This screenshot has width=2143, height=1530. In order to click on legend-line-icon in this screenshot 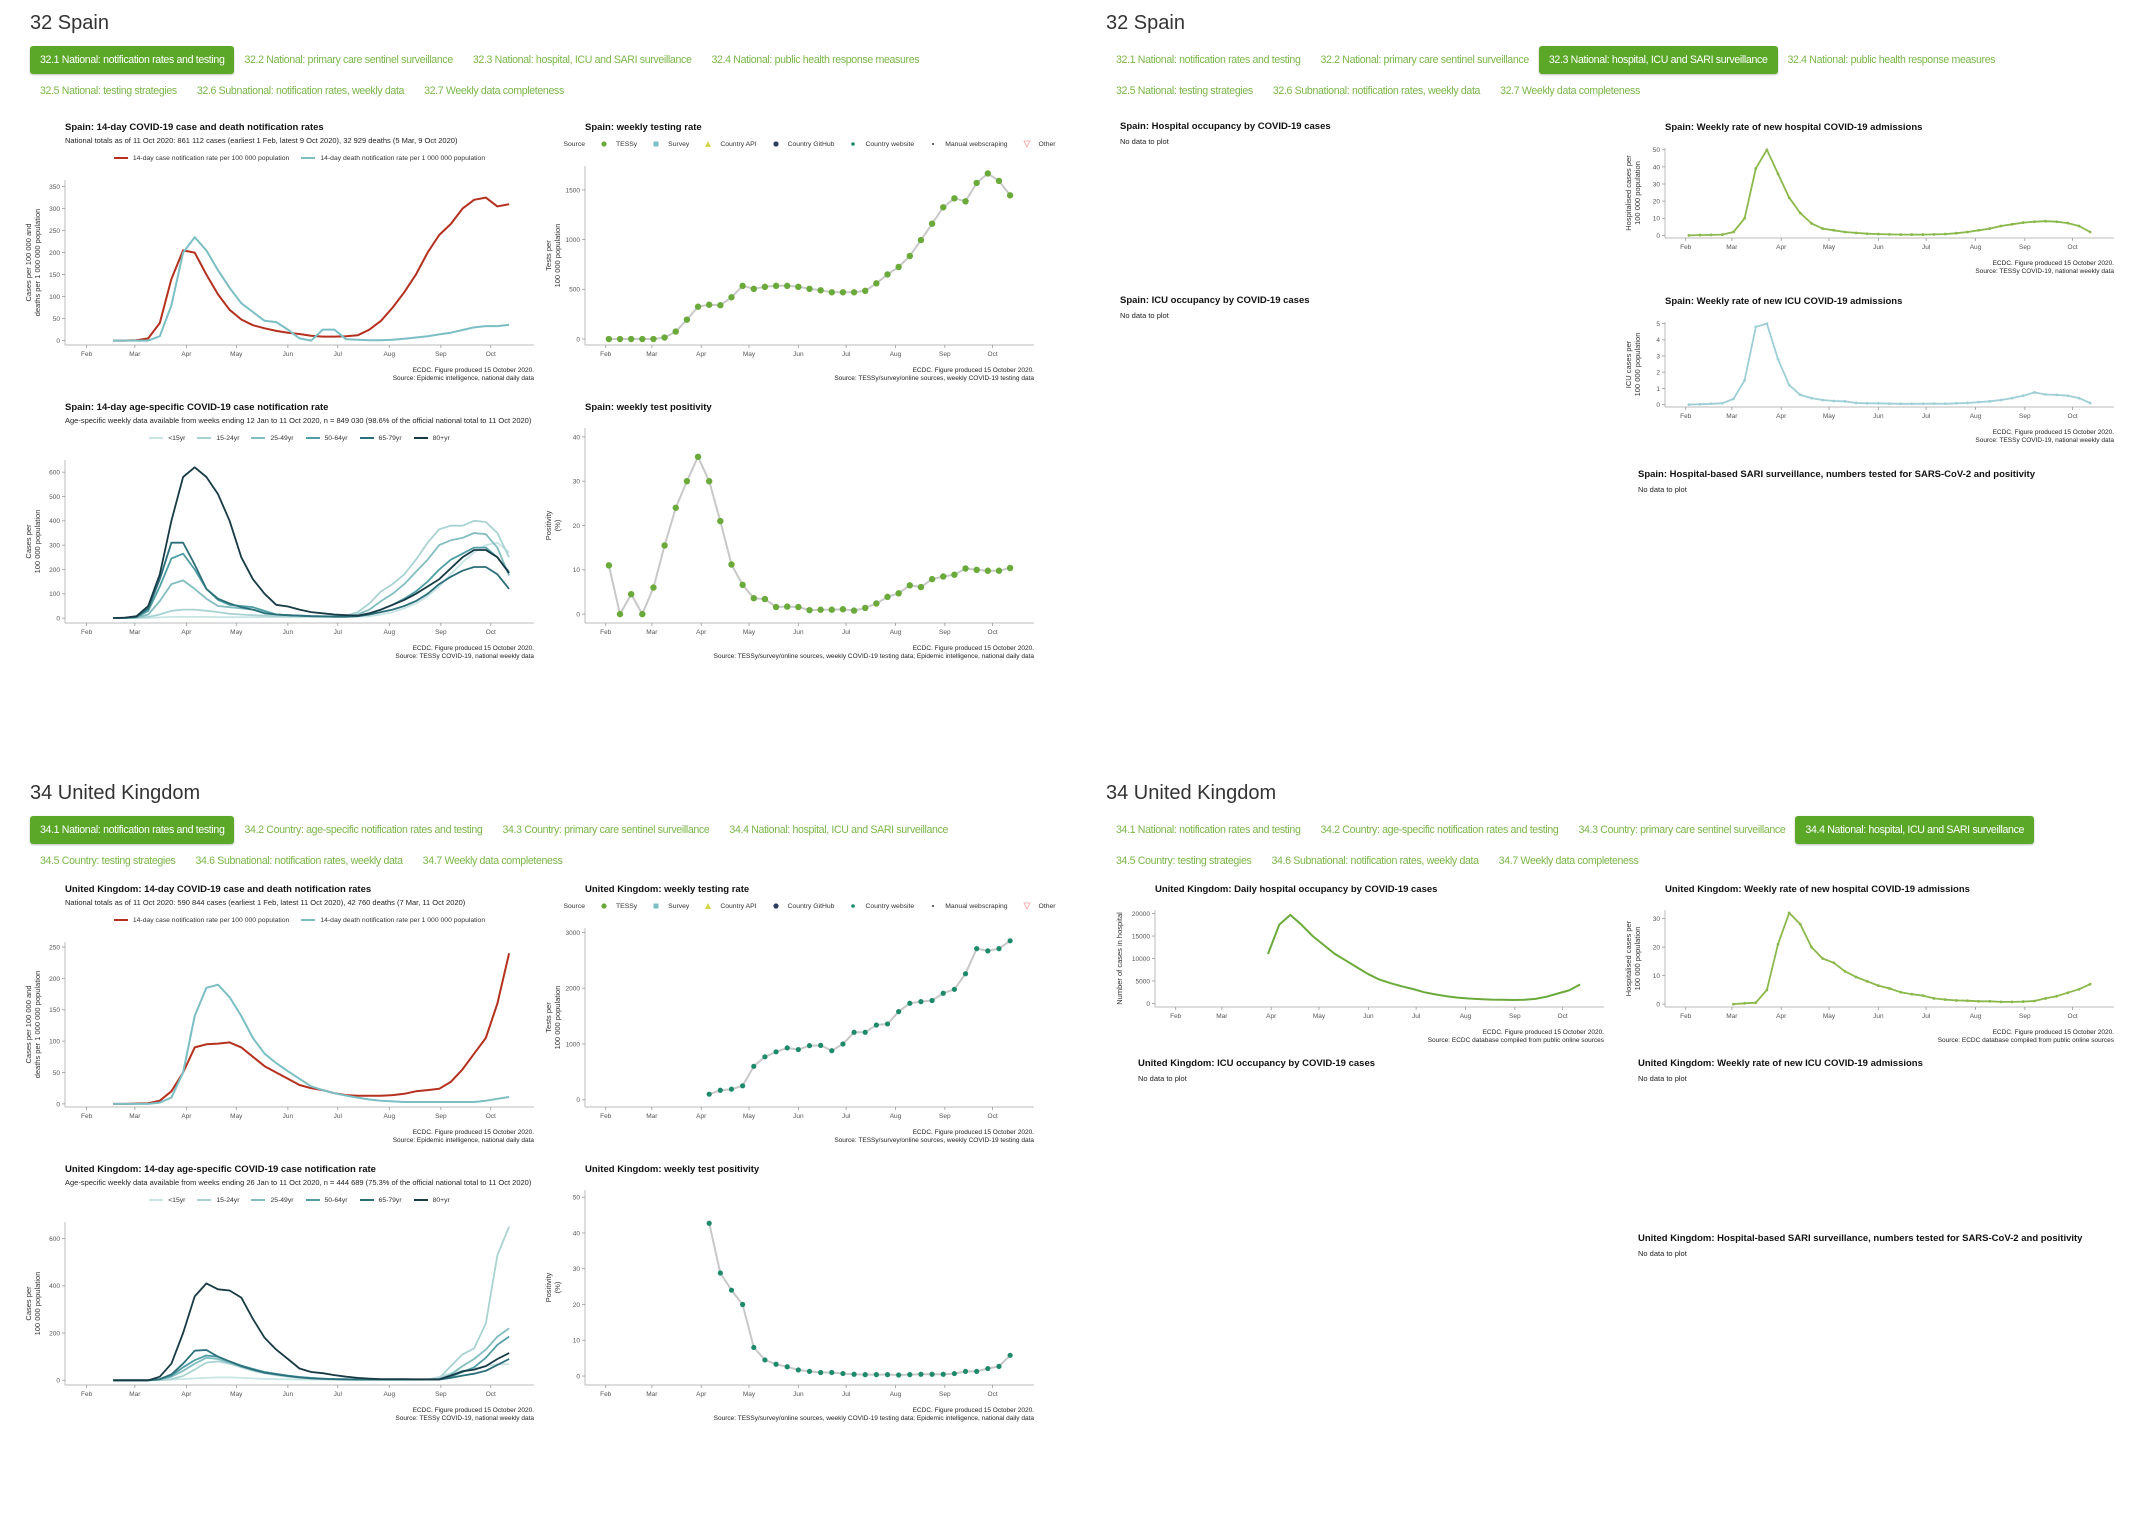, I will do `click(258, 438)`.